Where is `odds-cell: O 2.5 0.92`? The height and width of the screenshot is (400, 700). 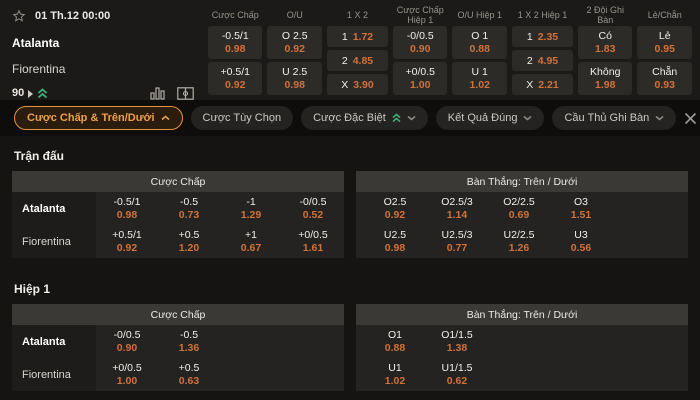
odds-cell: O 2.5 0.92 is located at coordinates (294, 42).